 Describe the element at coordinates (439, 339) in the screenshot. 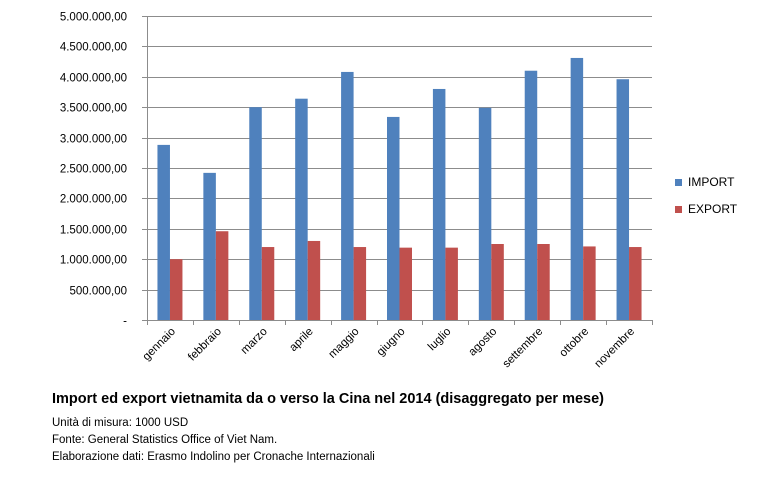

I see `x-tick-label: luglio` at that location.